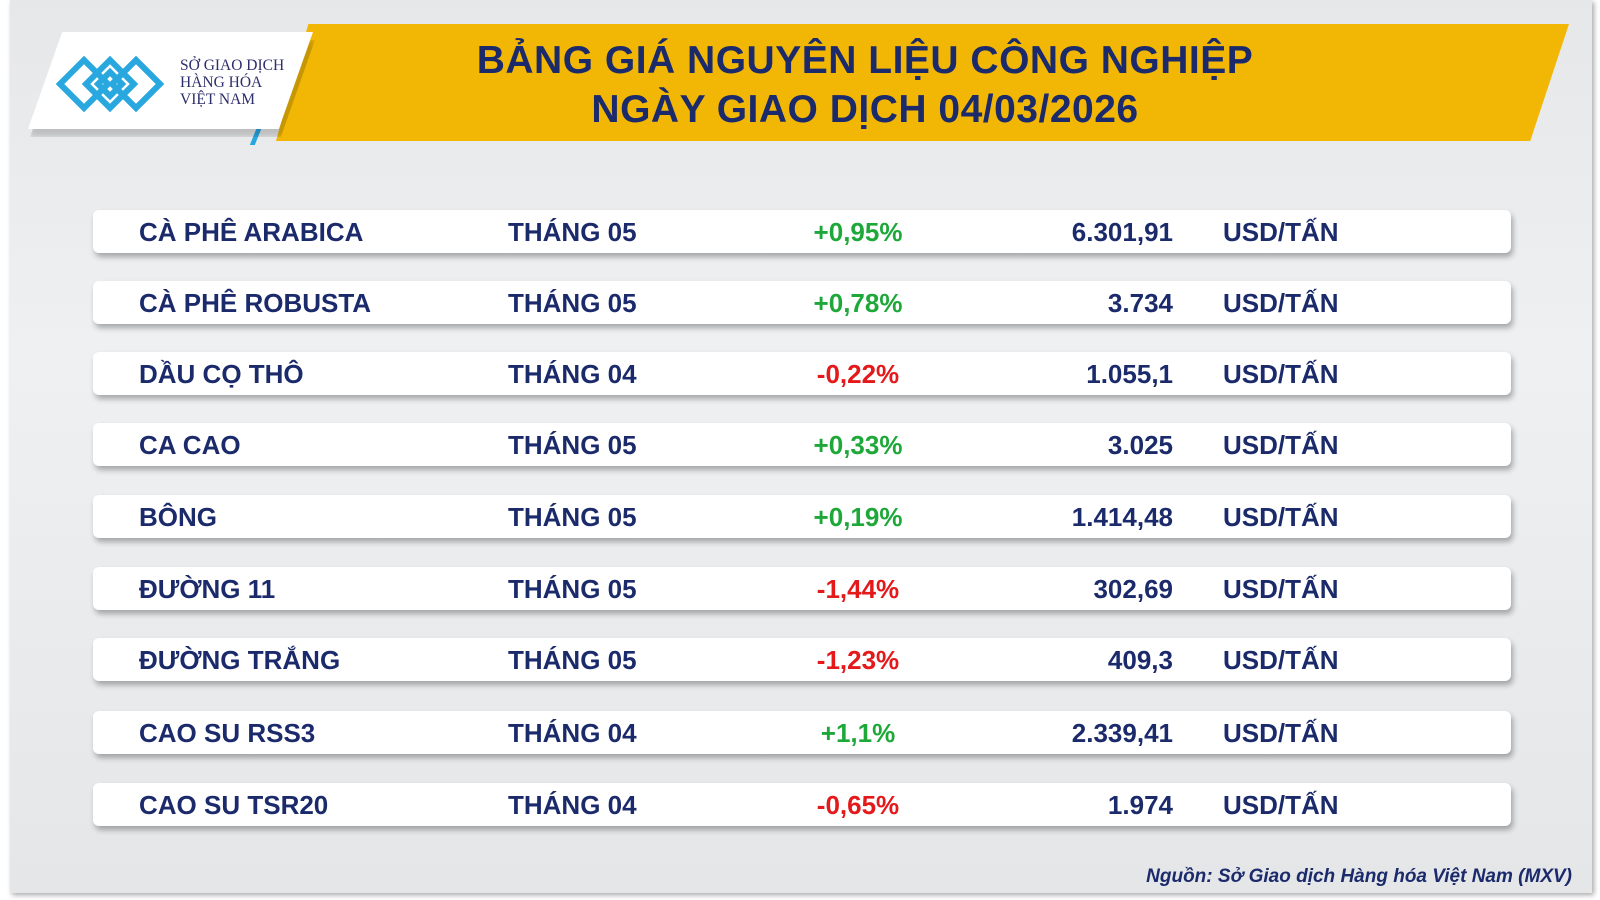 The image size is (1600, 900). What do you see at coordinates (232, 65) in the screenshot?
I see `logo-line: SỞ GIAO DỊCH` at bounding box center [232, 65].